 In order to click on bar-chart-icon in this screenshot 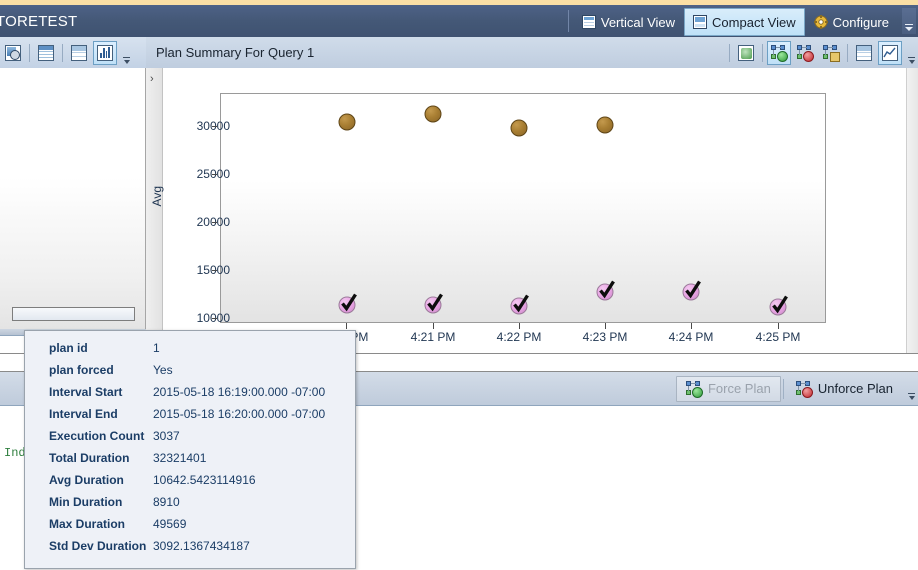, I will do `click(105, 52)`.